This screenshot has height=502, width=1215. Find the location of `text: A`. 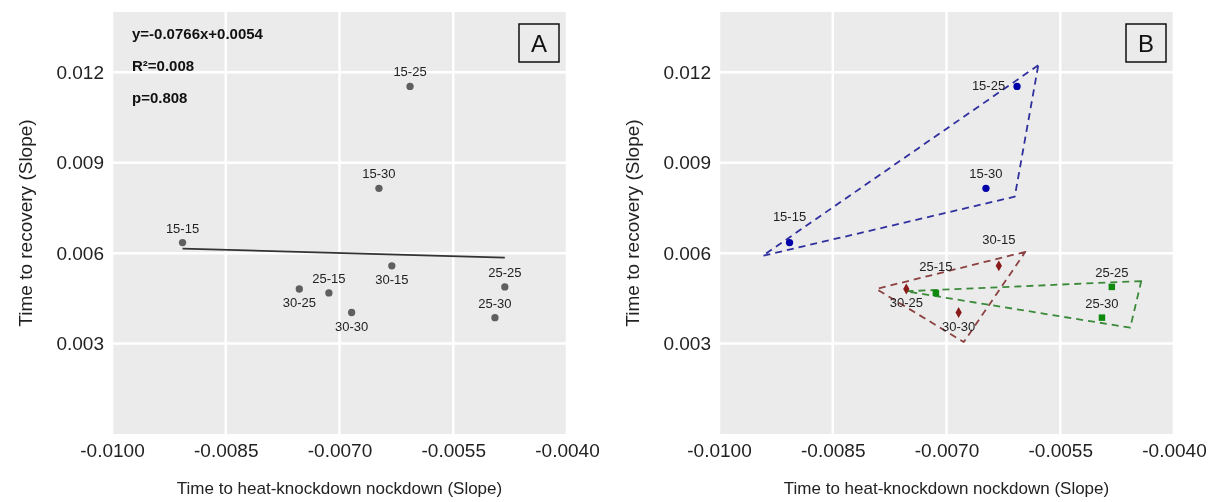

text: A is located at coordinates (539, 43).